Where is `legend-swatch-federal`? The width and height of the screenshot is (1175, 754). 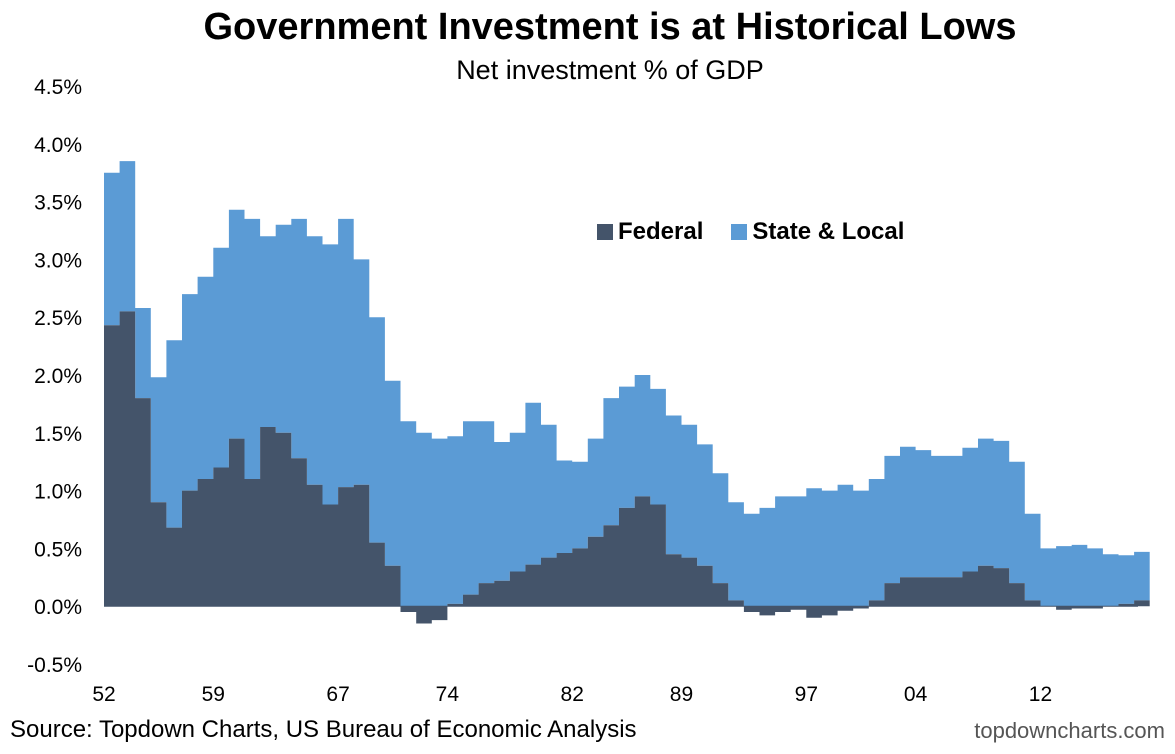 legend-swatch-federal is located at coordinates (605, 232).